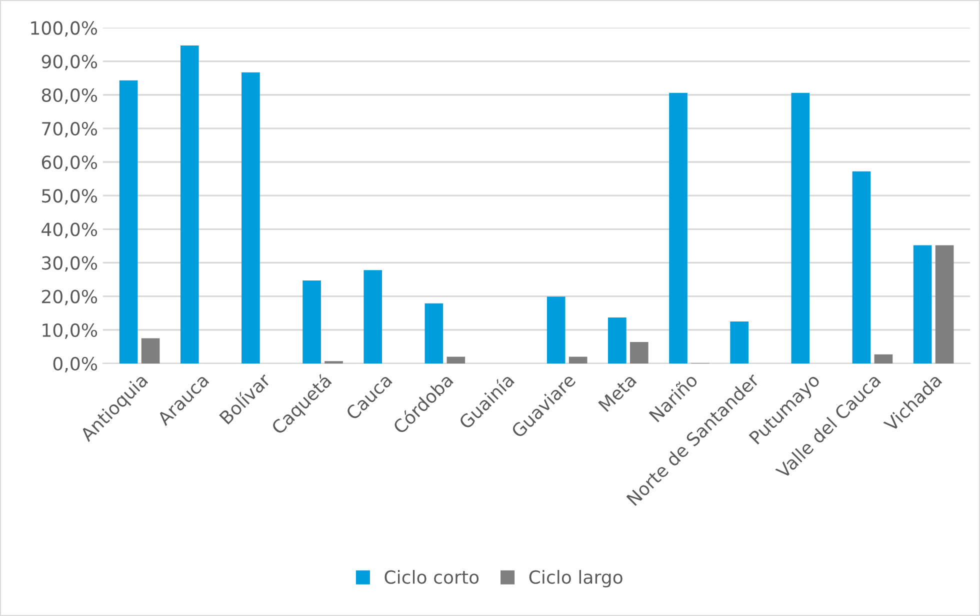 Image resolution: width=980 pixels, height=616 pixels. What do you see at coordinates (431, 577) in the screenshot?
I see `legend-label: Ciclo corto` at bounding box center [431, 577].